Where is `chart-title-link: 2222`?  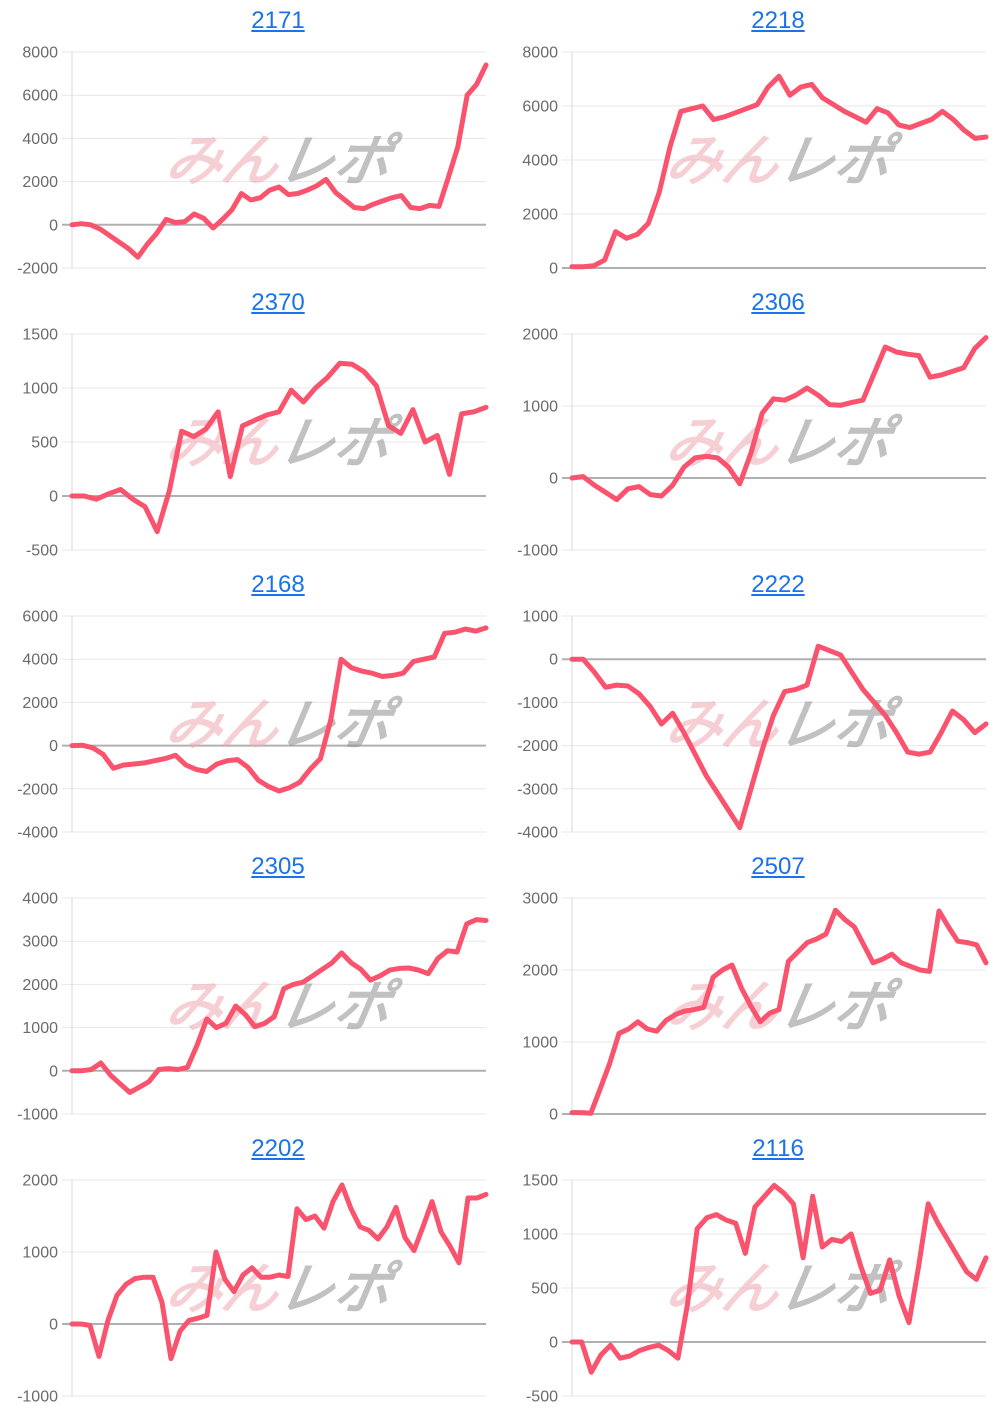 chart-title-link: 2222 is located at coordinates (778, 584).